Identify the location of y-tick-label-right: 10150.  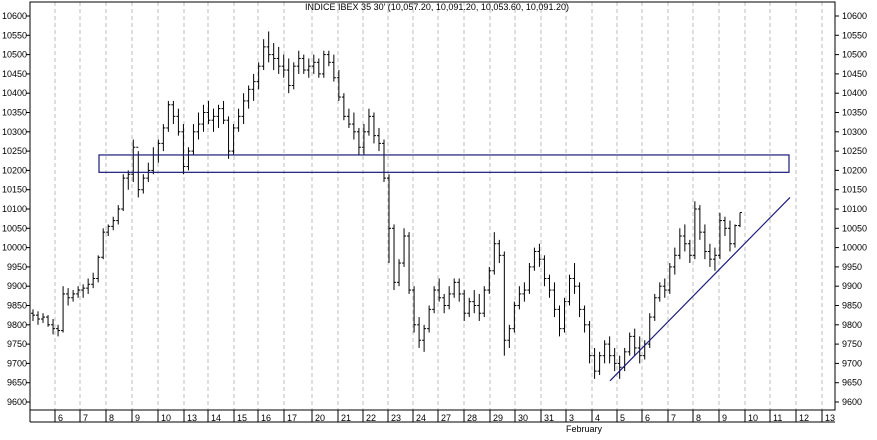
(854, 190).